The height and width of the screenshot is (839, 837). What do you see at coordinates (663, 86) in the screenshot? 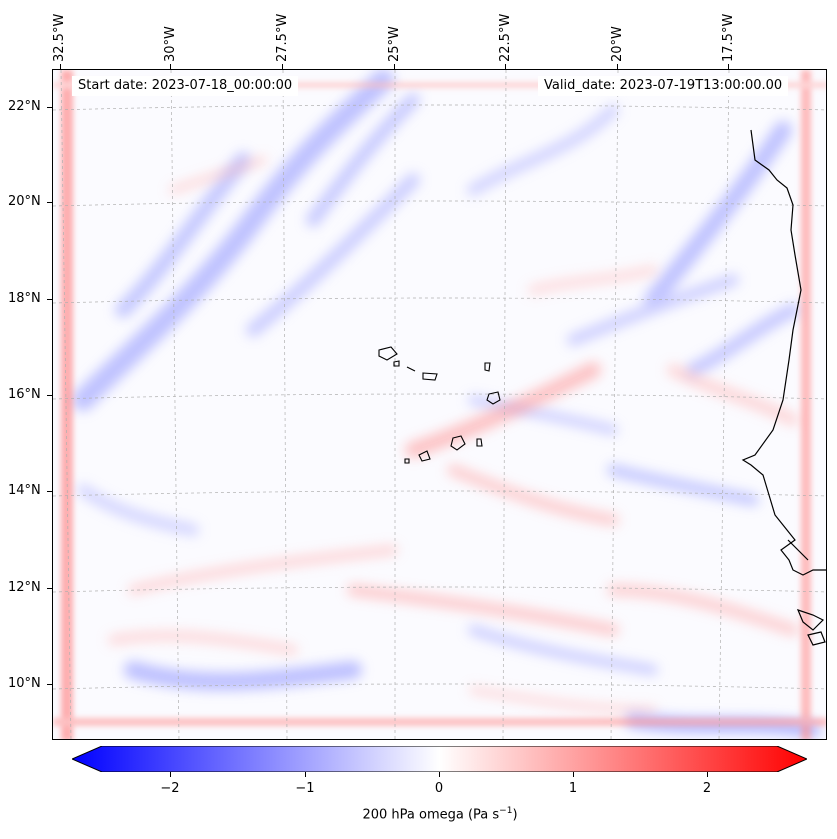
I see `valid-date-label: Valid_date: 2023-07-19T13:00:00.00` at bounding box center [663, 86].